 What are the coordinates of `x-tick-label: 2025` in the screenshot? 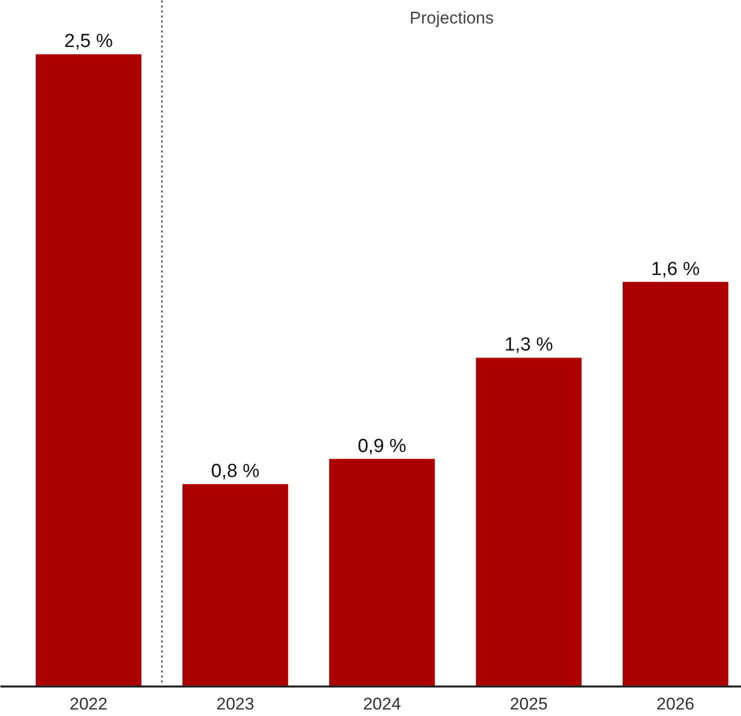 It's located at (529, 704).